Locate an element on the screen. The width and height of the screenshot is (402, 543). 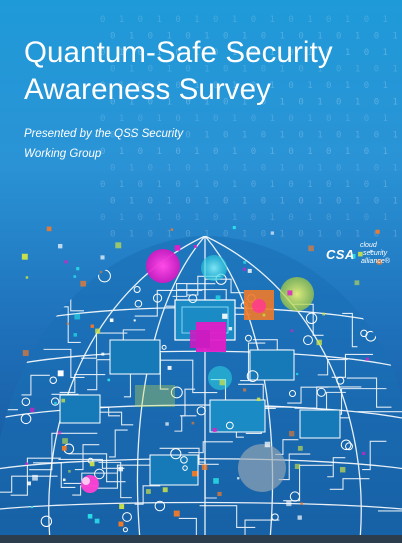
csa-logo-mark: CSA is located at coordinates (340, 254).